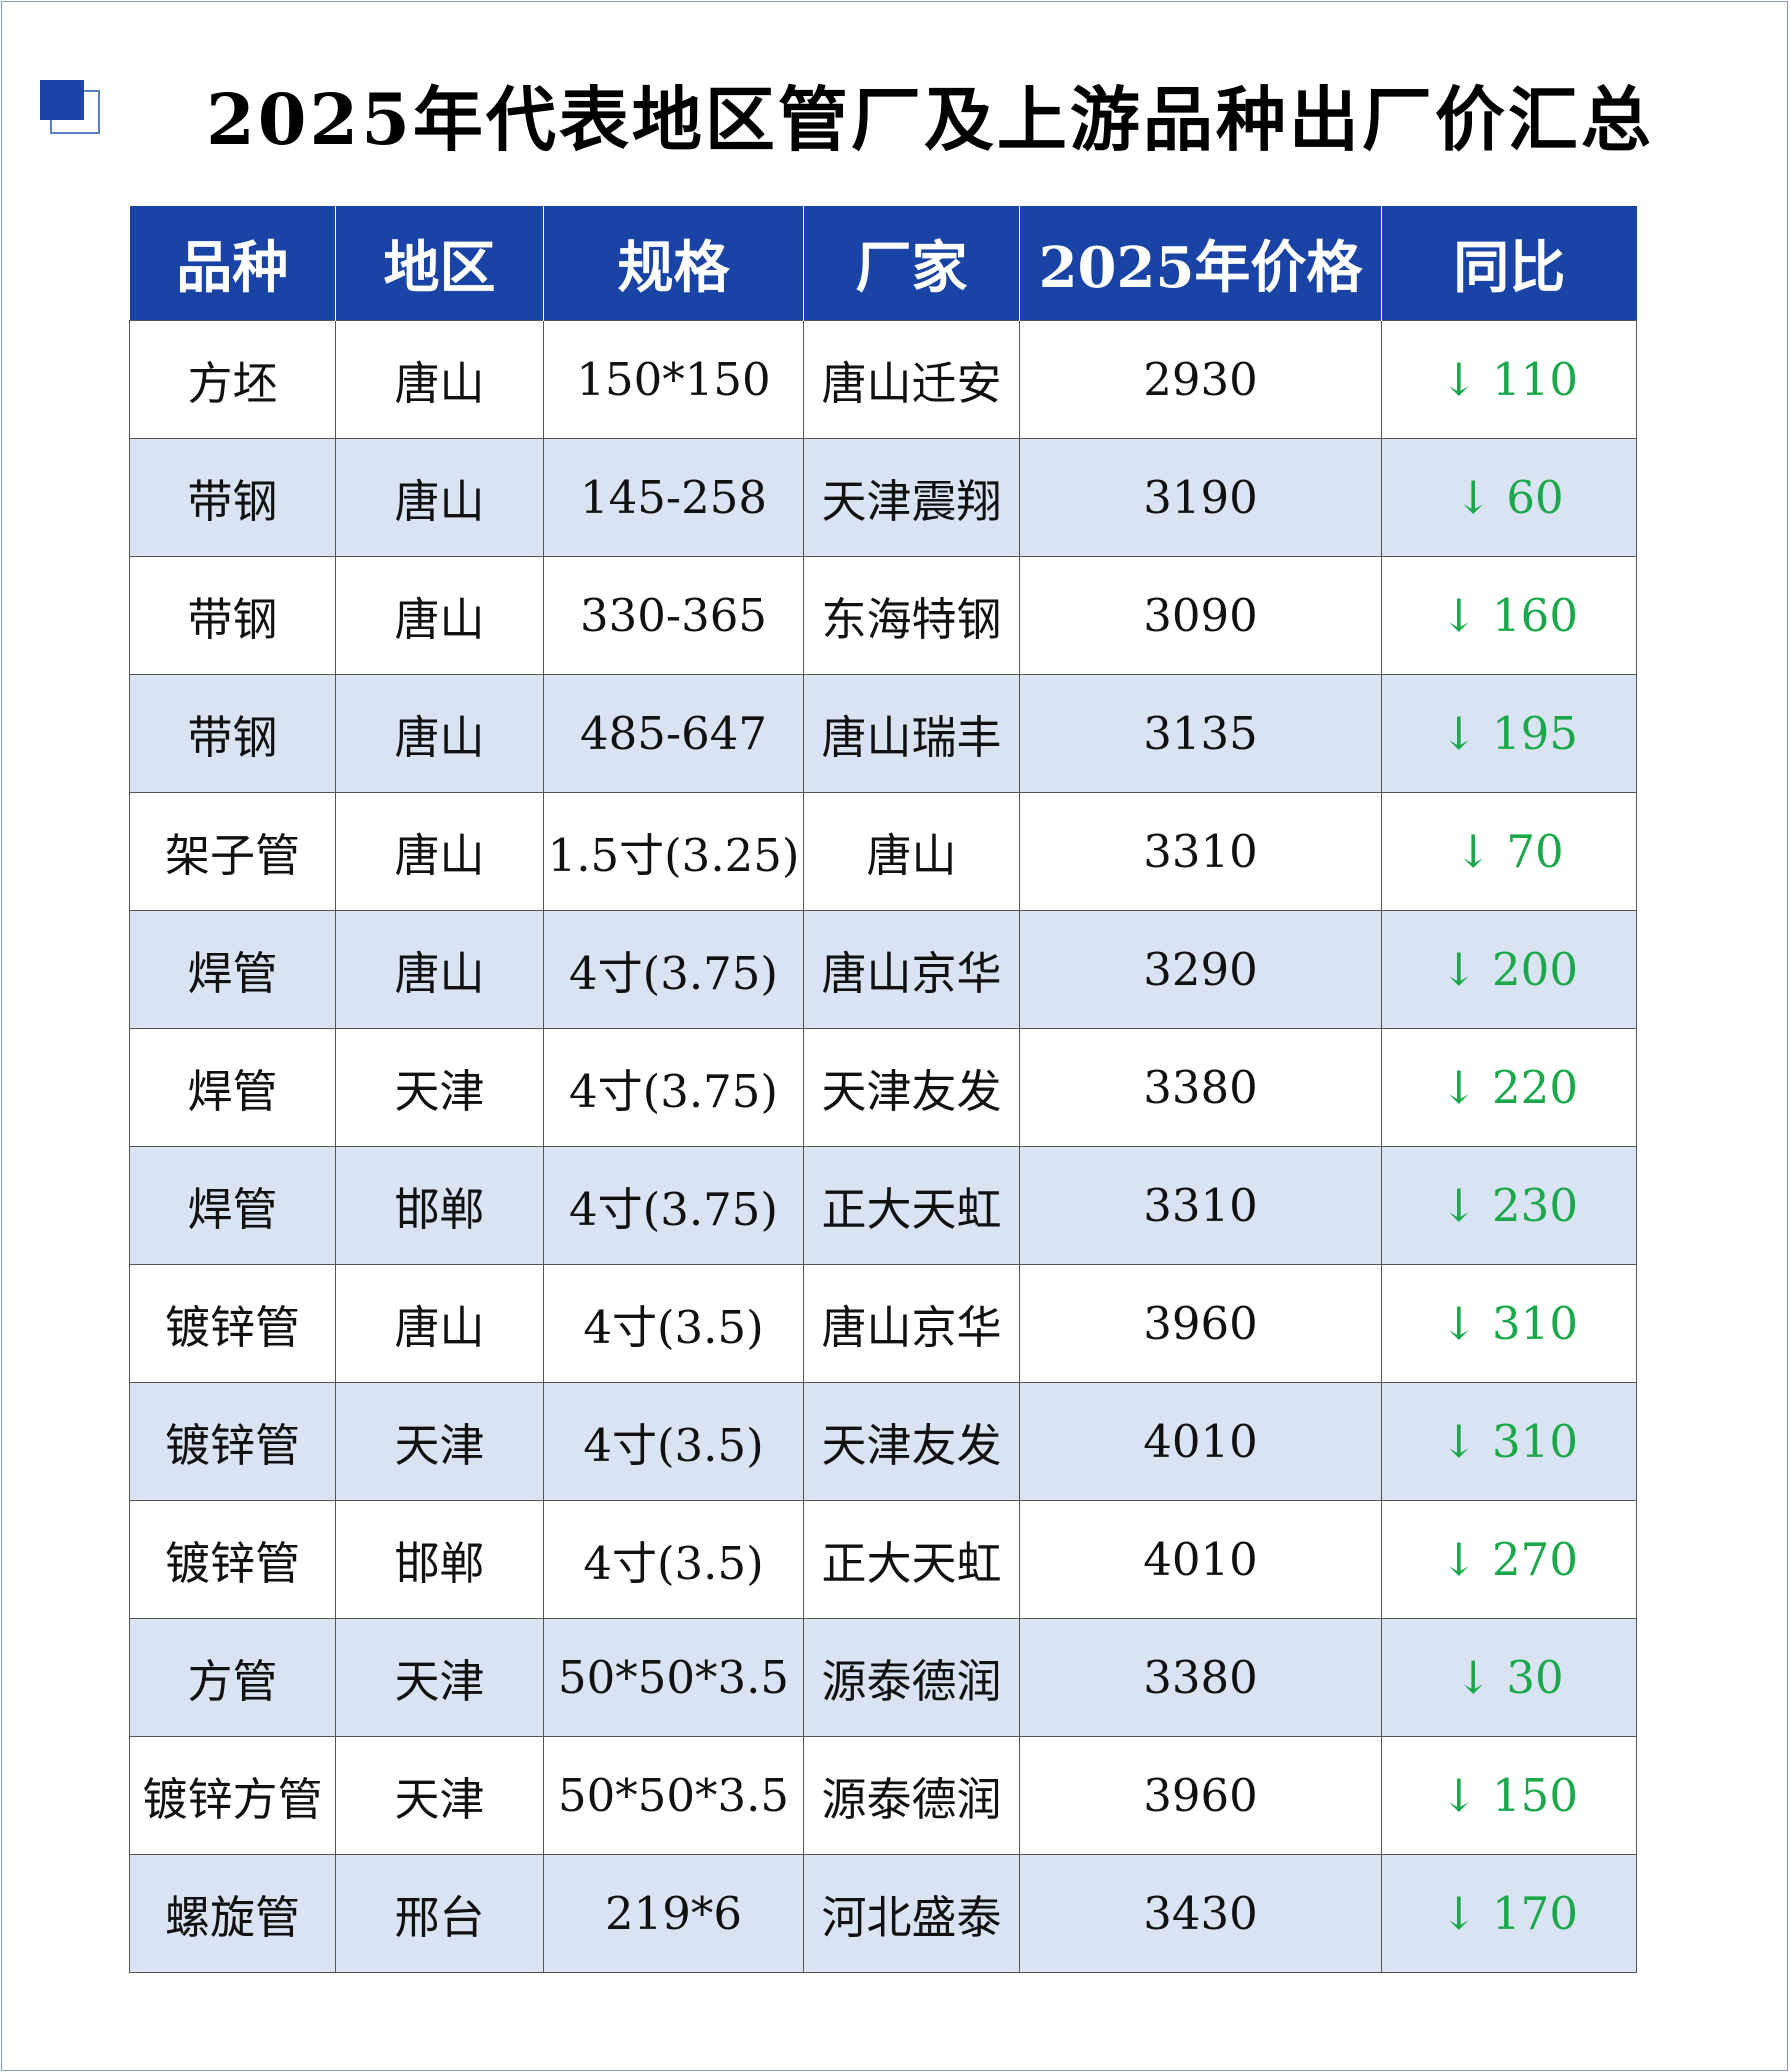 The image size is (1789, 2072). Describe the element at coordinates (930, 119) in the screenshot. I see `page-title: 2025年代表地区管厂及上游品种出厂价汇总` at that location.